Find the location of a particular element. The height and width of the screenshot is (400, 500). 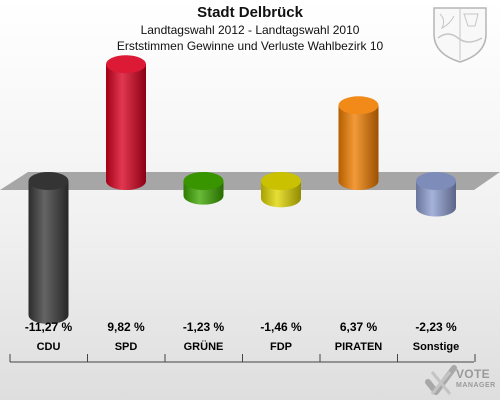

category-ticks-group is located at coordinates (242, 358).